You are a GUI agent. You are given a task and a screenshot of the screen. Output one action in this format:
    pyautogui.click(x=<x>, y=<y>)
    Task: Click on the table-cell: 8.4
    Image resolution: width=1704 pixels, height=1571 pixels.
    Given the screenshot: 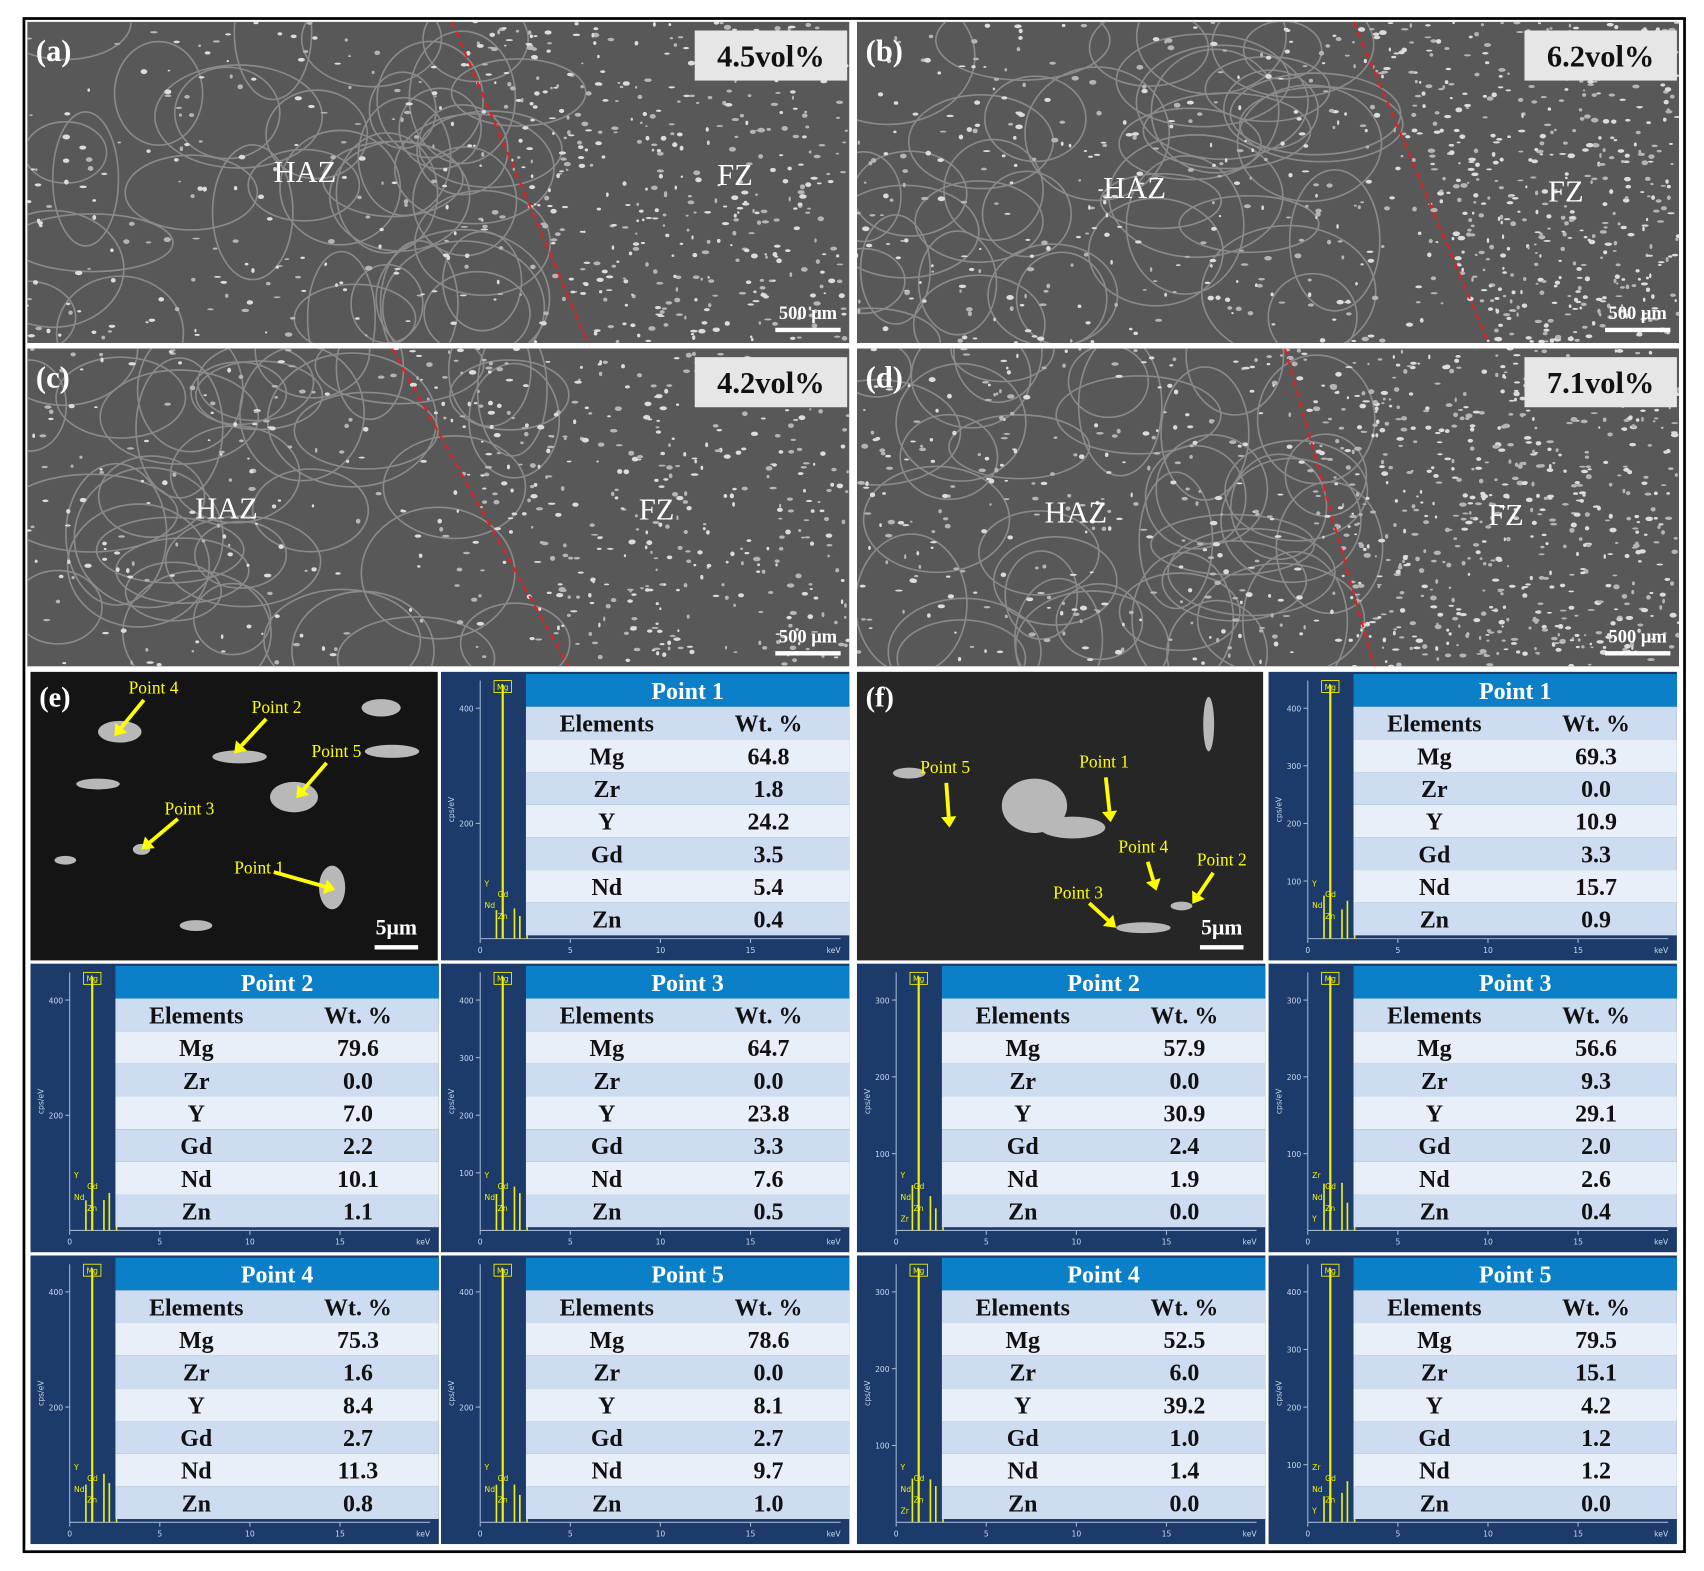 What is the action you would take?
    pyautogui.click(x=358, y=1406)
    